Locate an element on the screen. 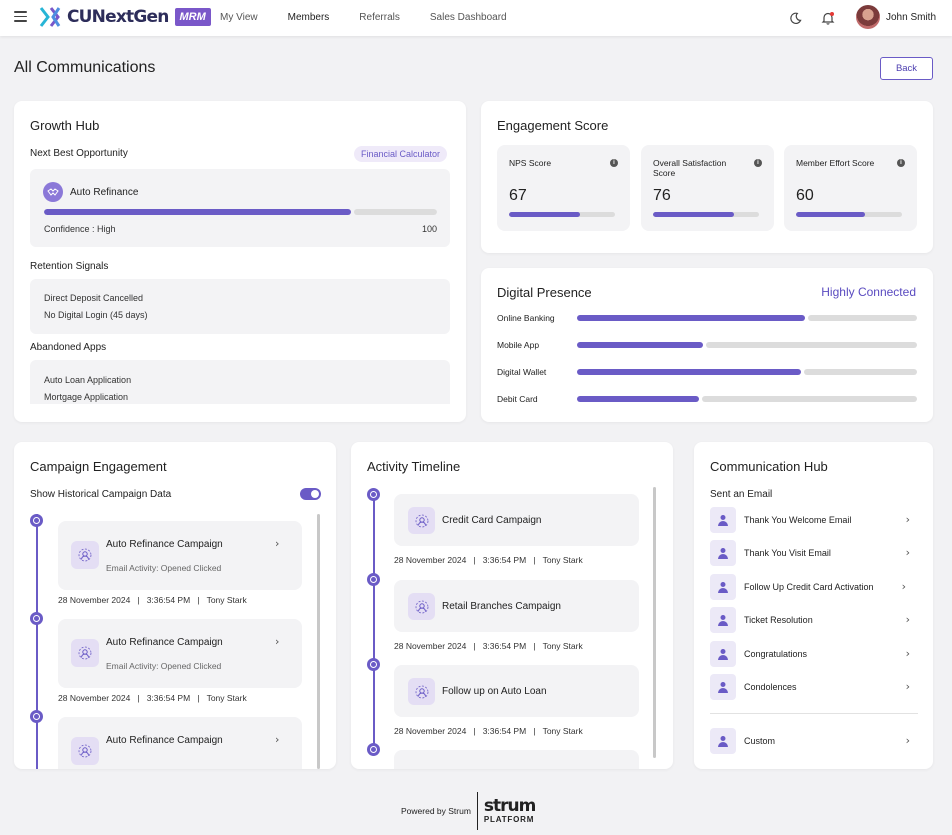 This screenshot has height=835, width=952. avatar is located at coordinates (868, 17).